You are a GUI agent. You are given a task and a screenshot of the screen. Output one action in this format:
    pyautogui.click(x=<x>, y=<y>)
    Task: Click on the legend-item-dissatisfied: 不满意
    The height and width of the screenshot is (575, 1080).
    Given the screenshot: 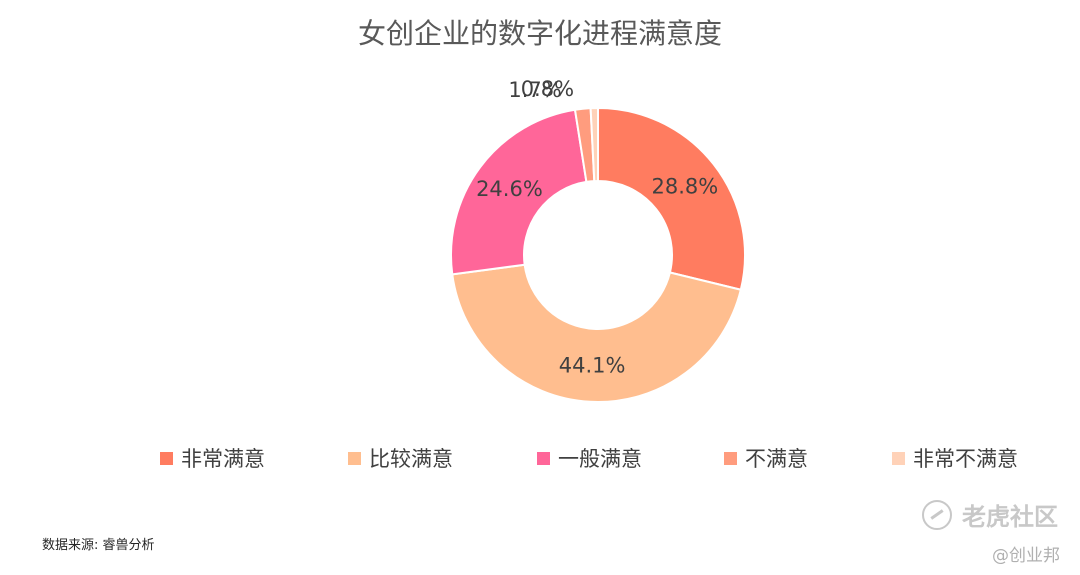 What is the action you would take?
    pyautogui.click(x=766, y=458)
    